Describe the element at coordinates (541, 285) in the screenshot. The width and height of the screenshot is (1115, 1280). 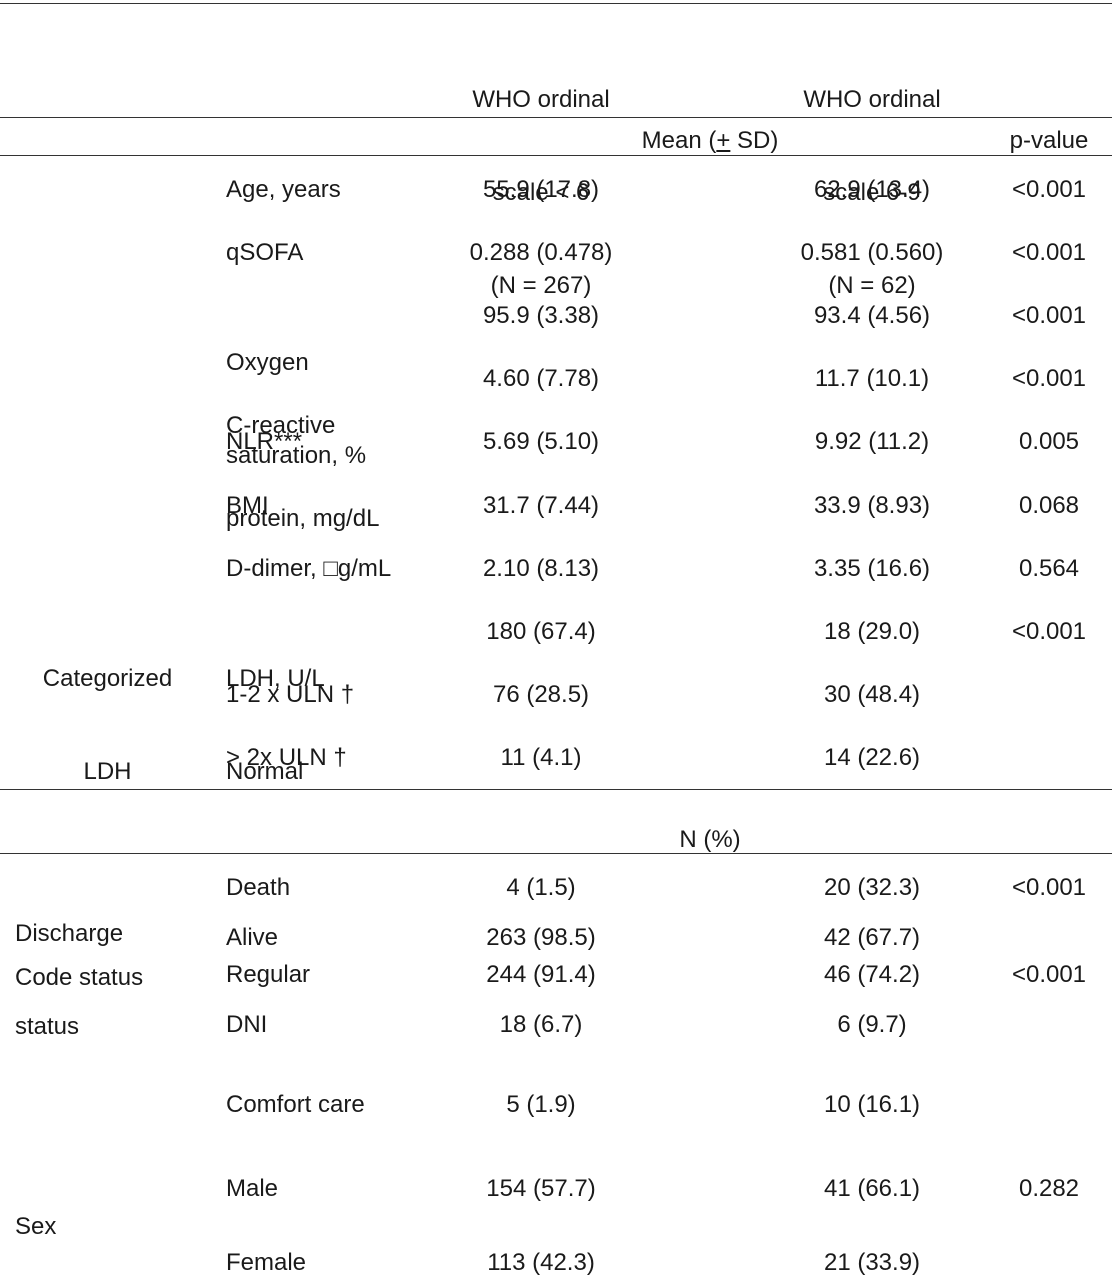
I see `group-a-header-line: (N = 267)` at that location.